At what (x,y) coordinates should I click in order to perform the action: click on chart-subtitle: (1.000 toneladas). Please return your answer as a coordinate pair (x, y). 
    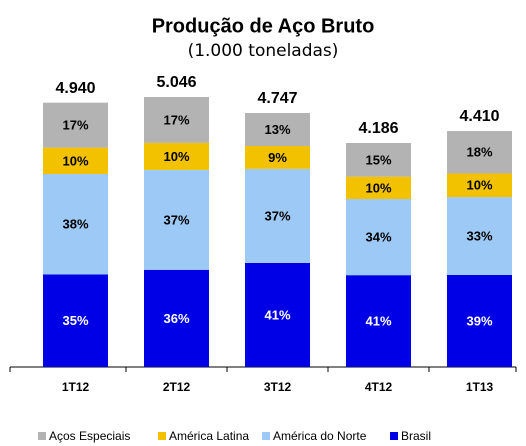
    Looking at the image, I should click on (263, 51).